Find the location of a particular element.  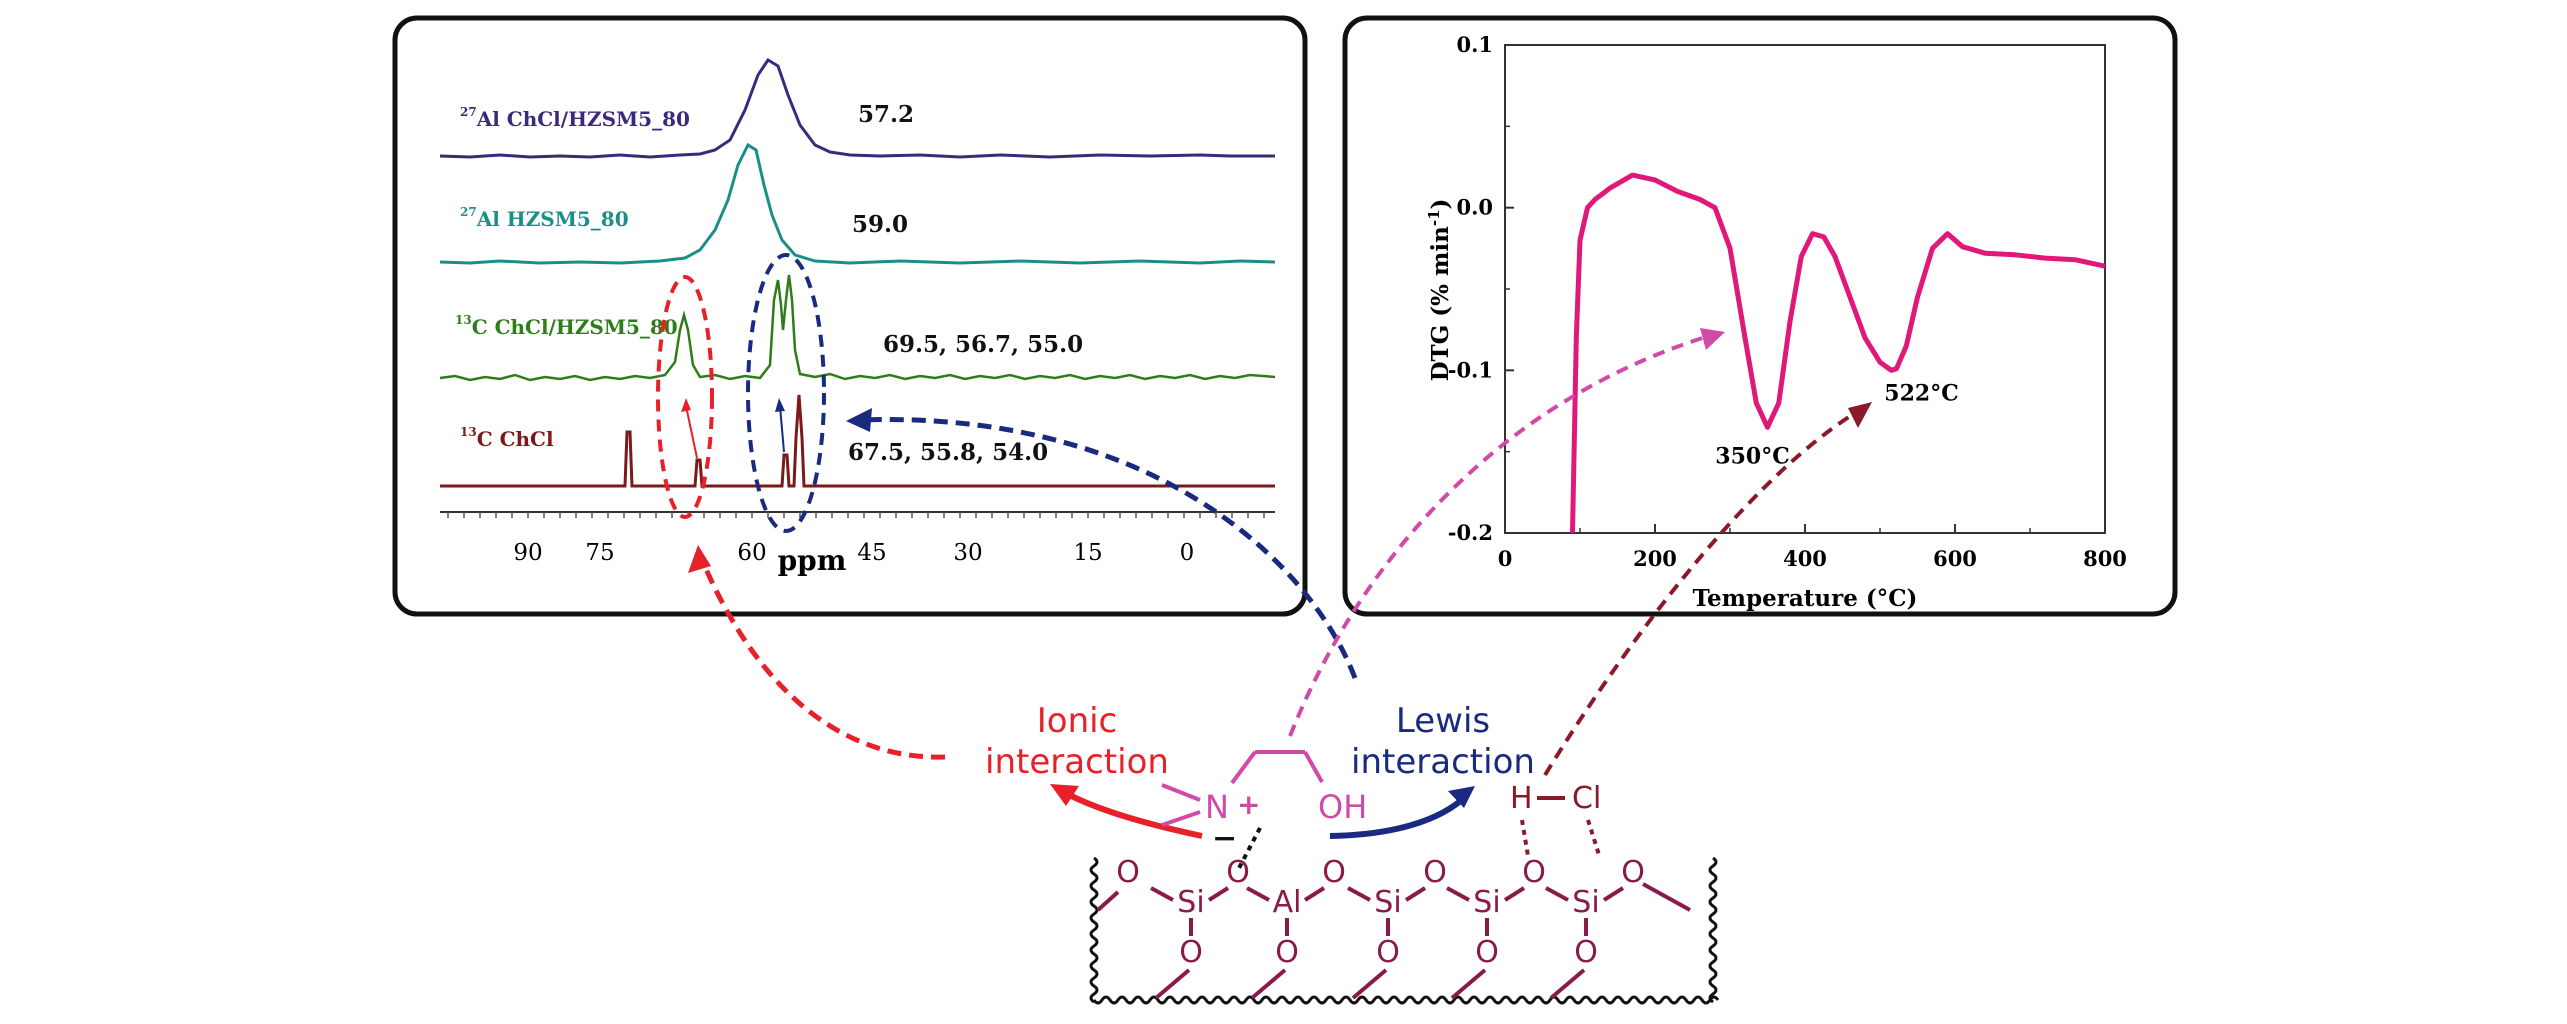

ionic-curved-arrow is located at coordinates (1130, 813).